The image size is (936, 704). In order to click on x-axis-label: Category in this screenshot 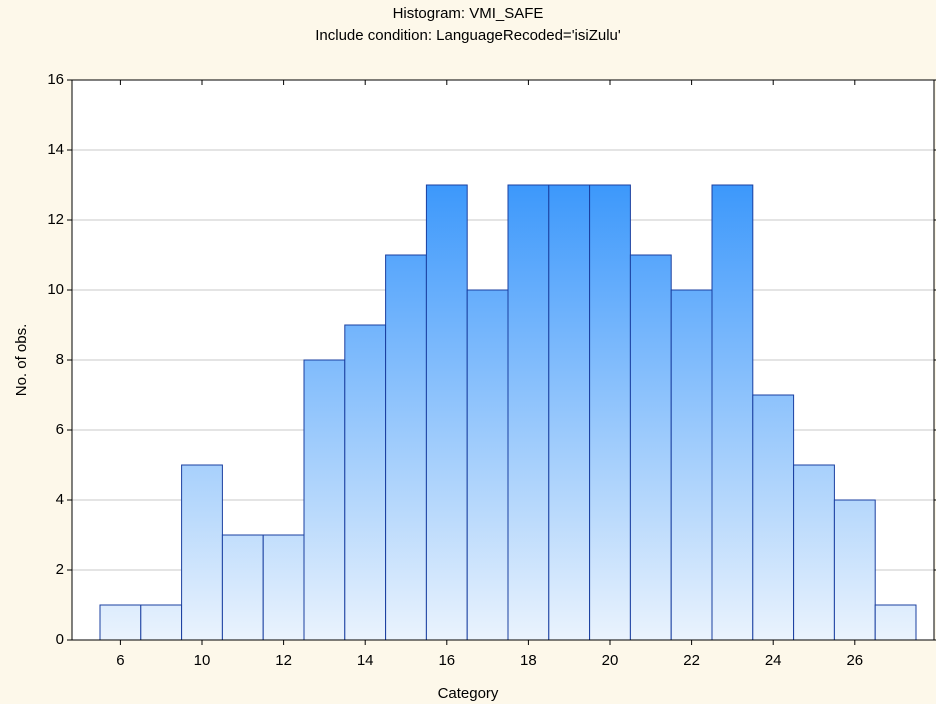, I will do `click(468, 693)`.